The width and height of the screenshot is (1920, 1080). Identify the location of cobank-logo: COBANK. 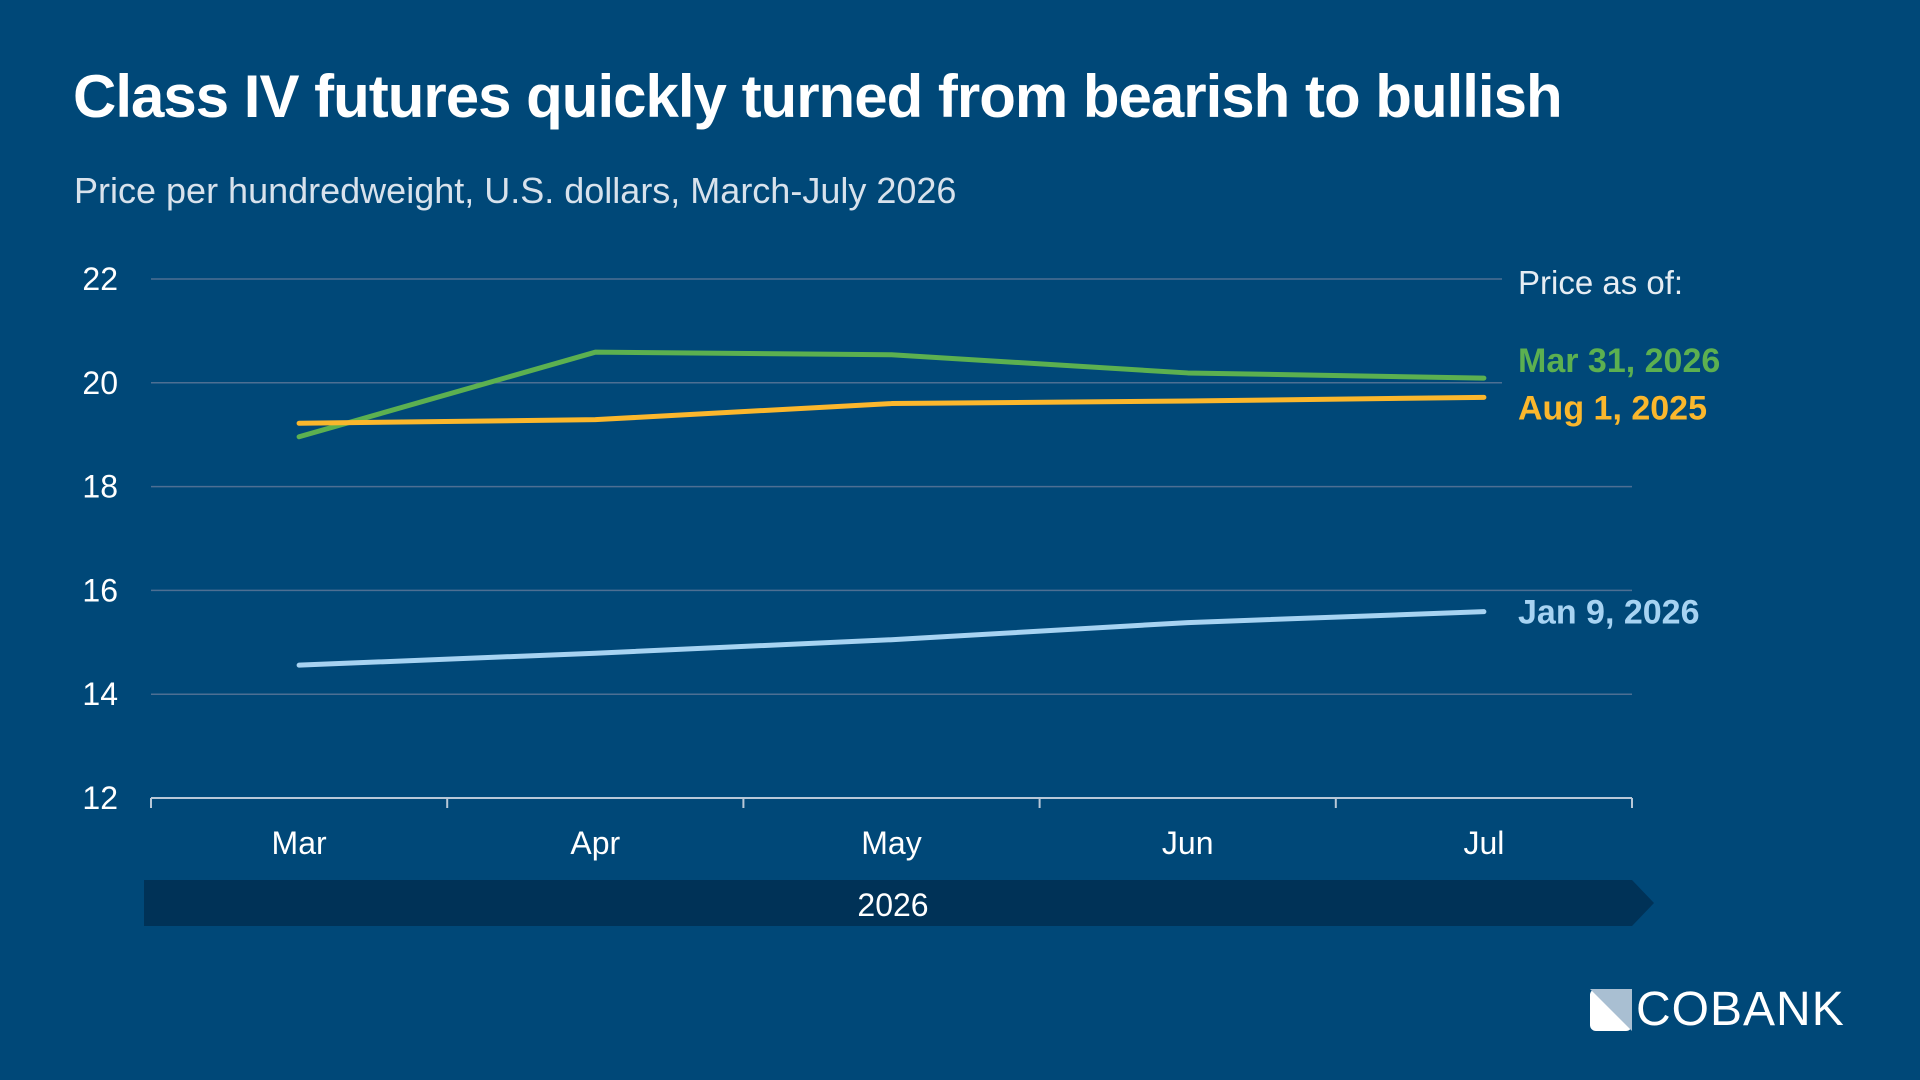
(1717, 1009).